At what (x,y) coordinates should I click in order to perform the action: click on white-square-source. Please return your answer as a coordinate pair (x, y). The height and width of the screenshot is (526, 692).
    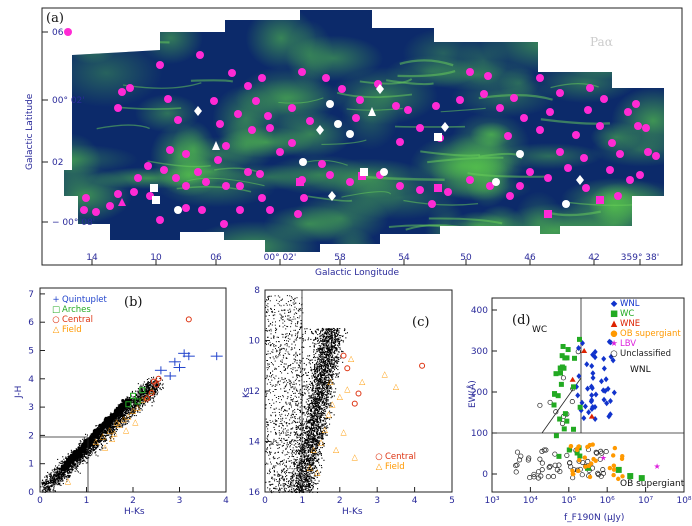
    Looking at the image, I should click on (438, 137).